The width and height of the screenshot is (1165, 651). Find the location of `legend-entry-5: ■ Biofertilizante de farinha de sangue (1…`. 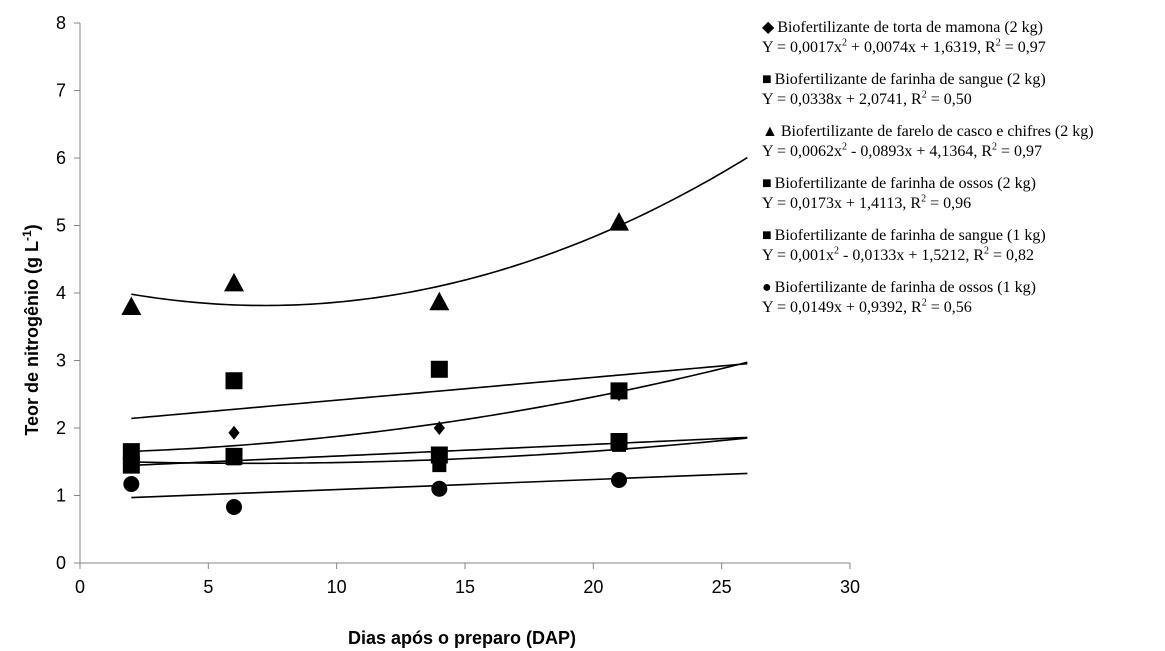

legend-entry-5: ■ Biofertilizante de farinha de sangue (1… is located at coordinates (962, 246).